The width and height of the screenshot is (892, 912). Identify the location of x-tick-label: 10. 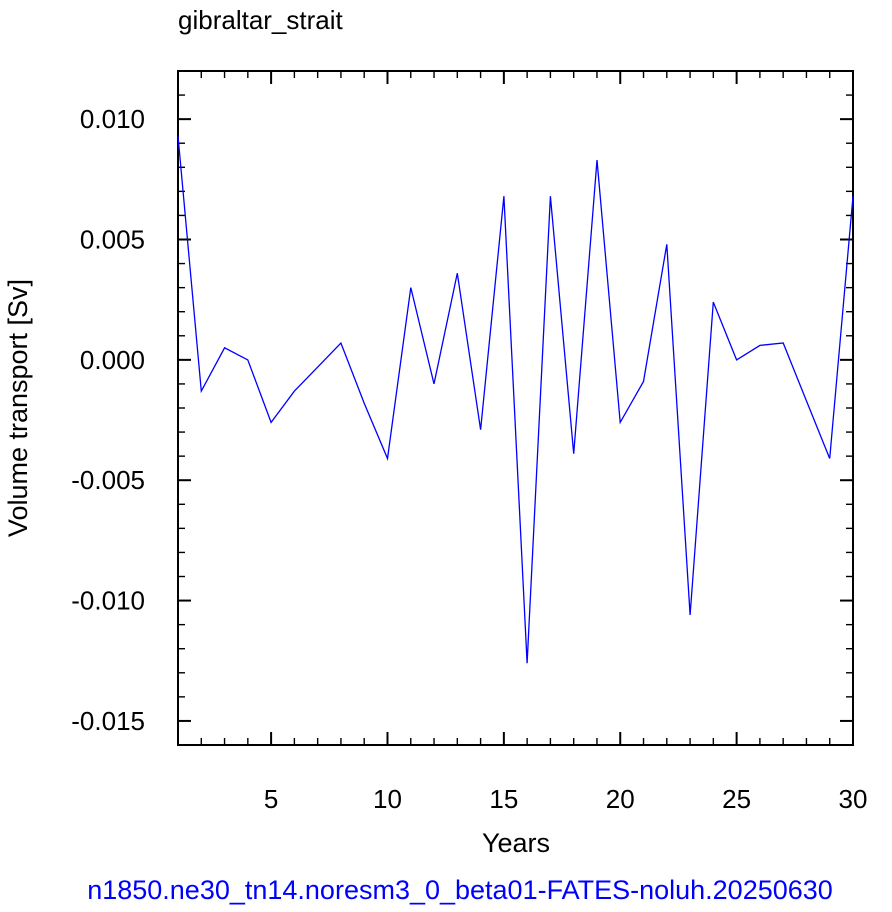
(387, 799).